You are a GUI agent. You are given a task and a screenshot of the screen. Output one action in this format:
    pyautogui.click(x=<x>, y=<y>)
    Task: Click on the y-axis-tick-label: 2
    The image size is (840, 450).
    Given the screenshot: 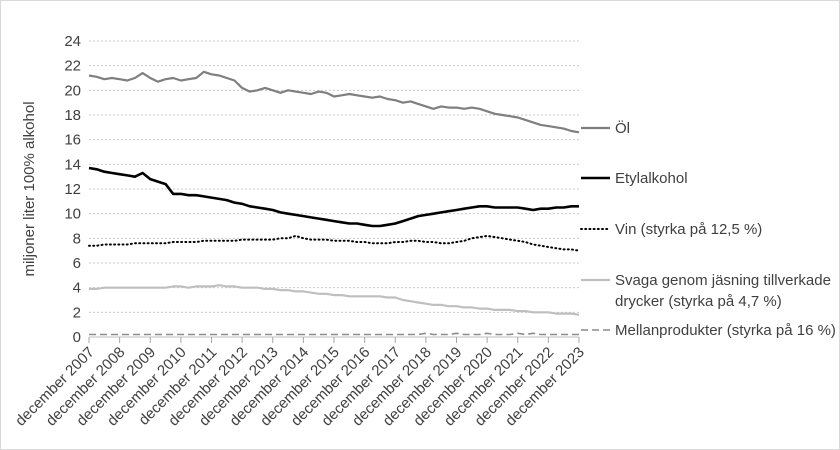 What is the action you would take?
    pyautogui.click(x=77, y=312)
    